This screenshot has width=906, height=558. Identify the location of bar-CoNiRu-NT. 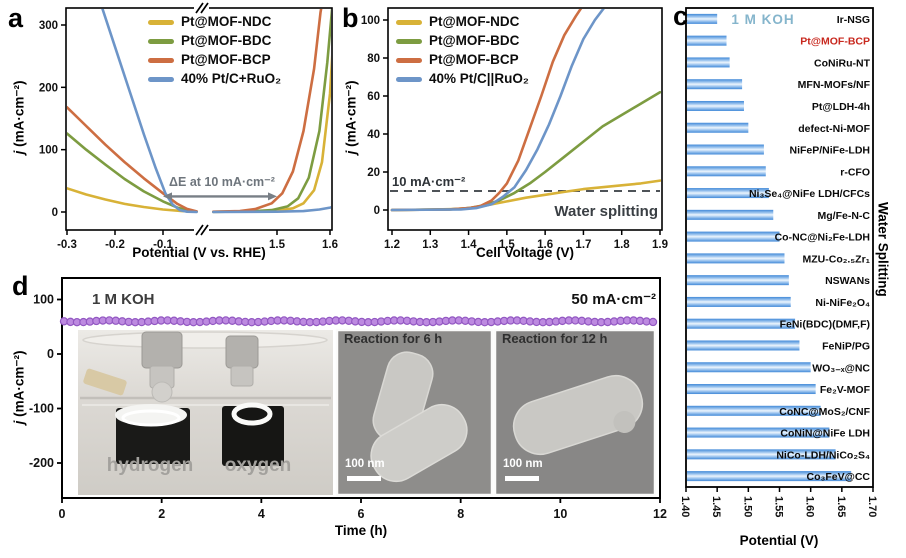
(708, 62).